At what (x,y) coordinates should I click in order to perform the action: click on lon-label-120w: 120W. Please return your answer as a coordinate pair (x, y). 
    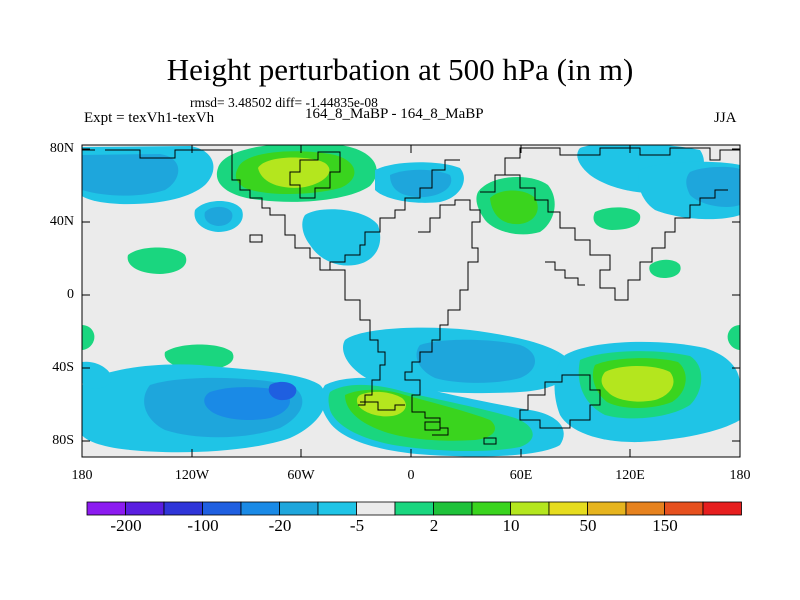
    Looking at the image, I should click on (192, 475).